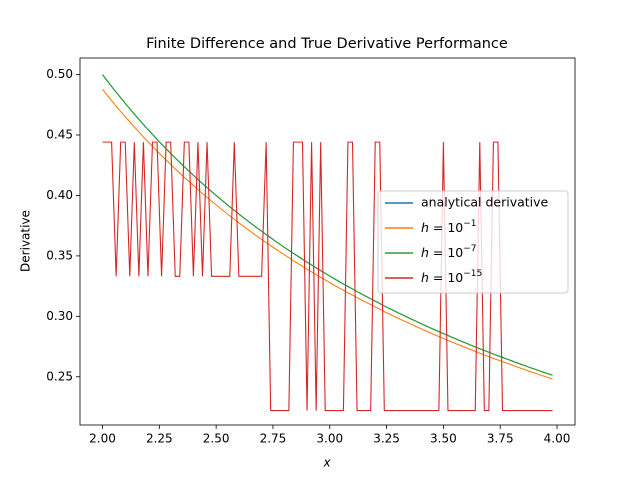 The width and height of the screenshot is (634, 484). Describe the element at coordinates (329, 439) in the screenshot. I see `x-tick-label: 3.00` at that location.